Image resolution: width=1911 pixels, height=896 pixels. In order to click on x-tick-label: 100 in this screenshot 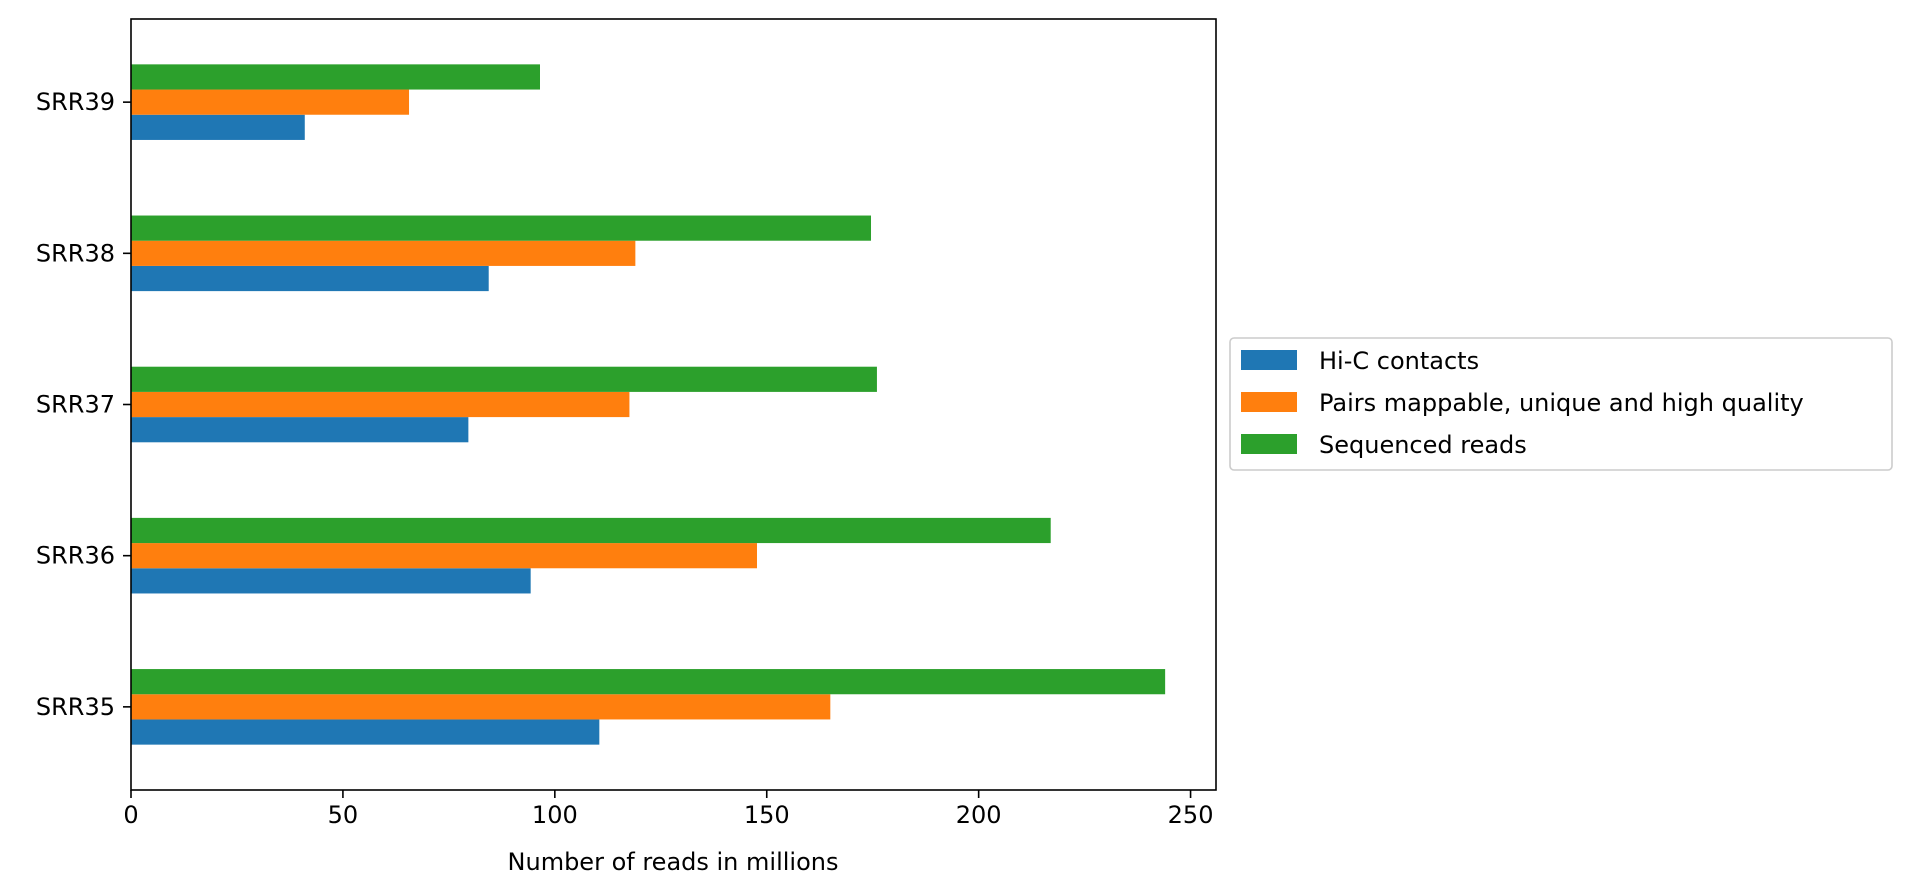, I will do `click(555, 815)`.